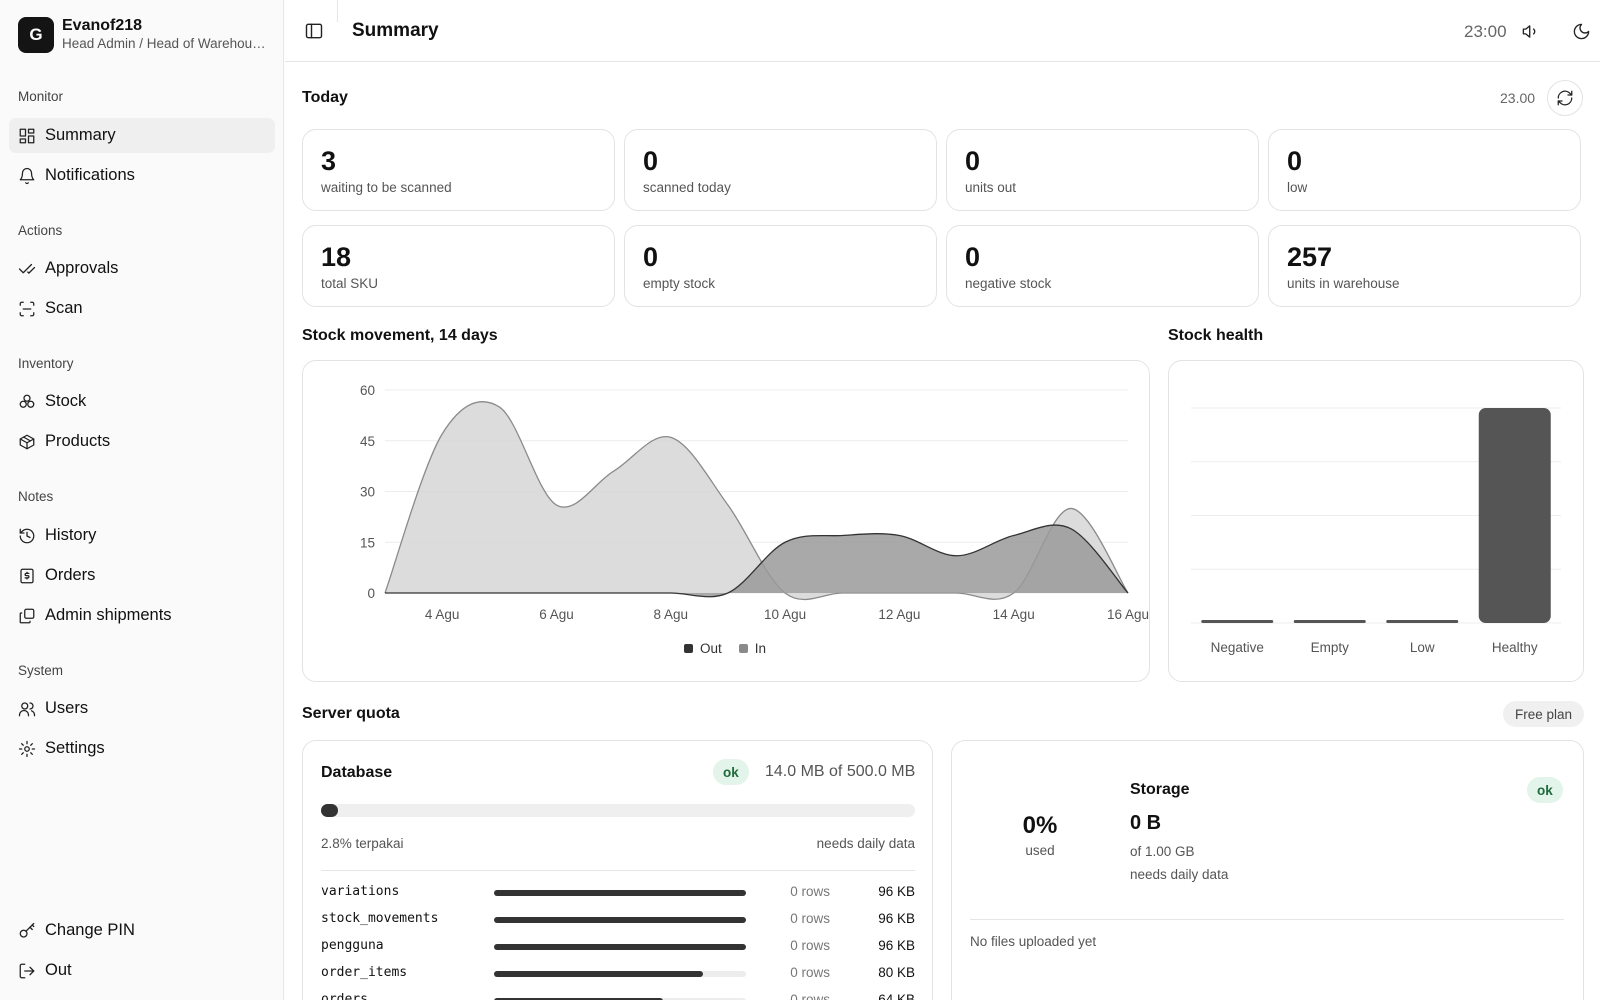 The width and height of the screenshot is (1600, 1000). I want to click on sidebar-item-label: Settings, so click(75, 748).